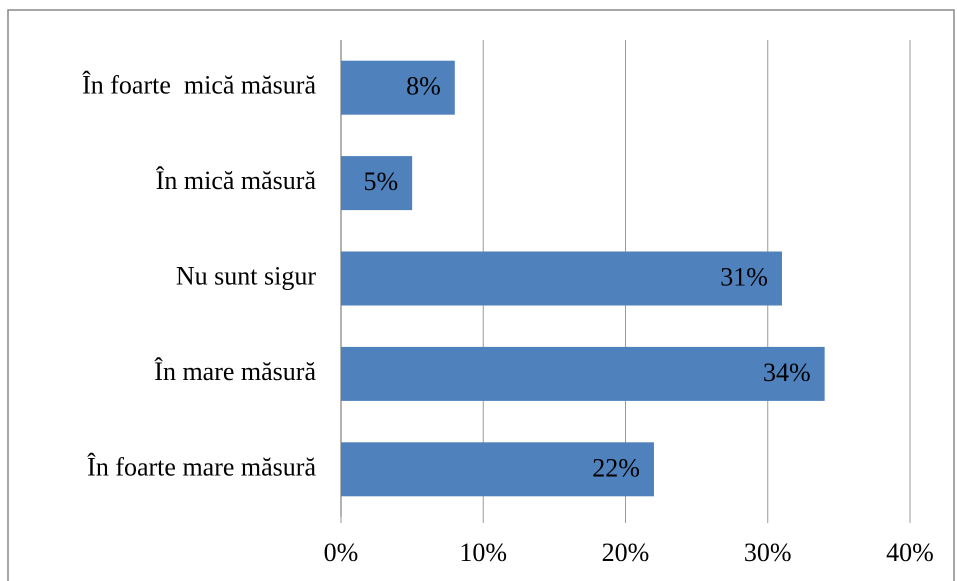 The width and height of the screenshot is (957, 581). I want to click on value-label: 34%, so click(787, 372).